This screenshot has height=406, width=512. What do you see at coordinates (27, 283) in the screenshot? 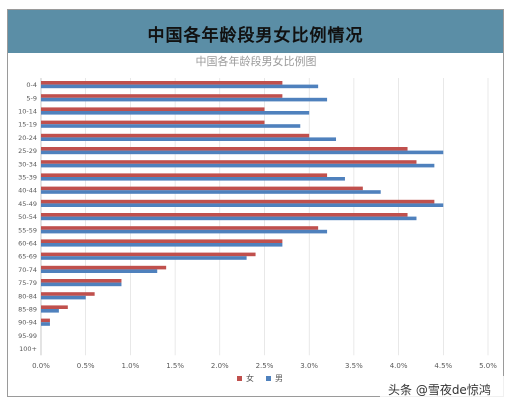
I see `y-tick-label: 75-79` at bounding box center [27, 283].